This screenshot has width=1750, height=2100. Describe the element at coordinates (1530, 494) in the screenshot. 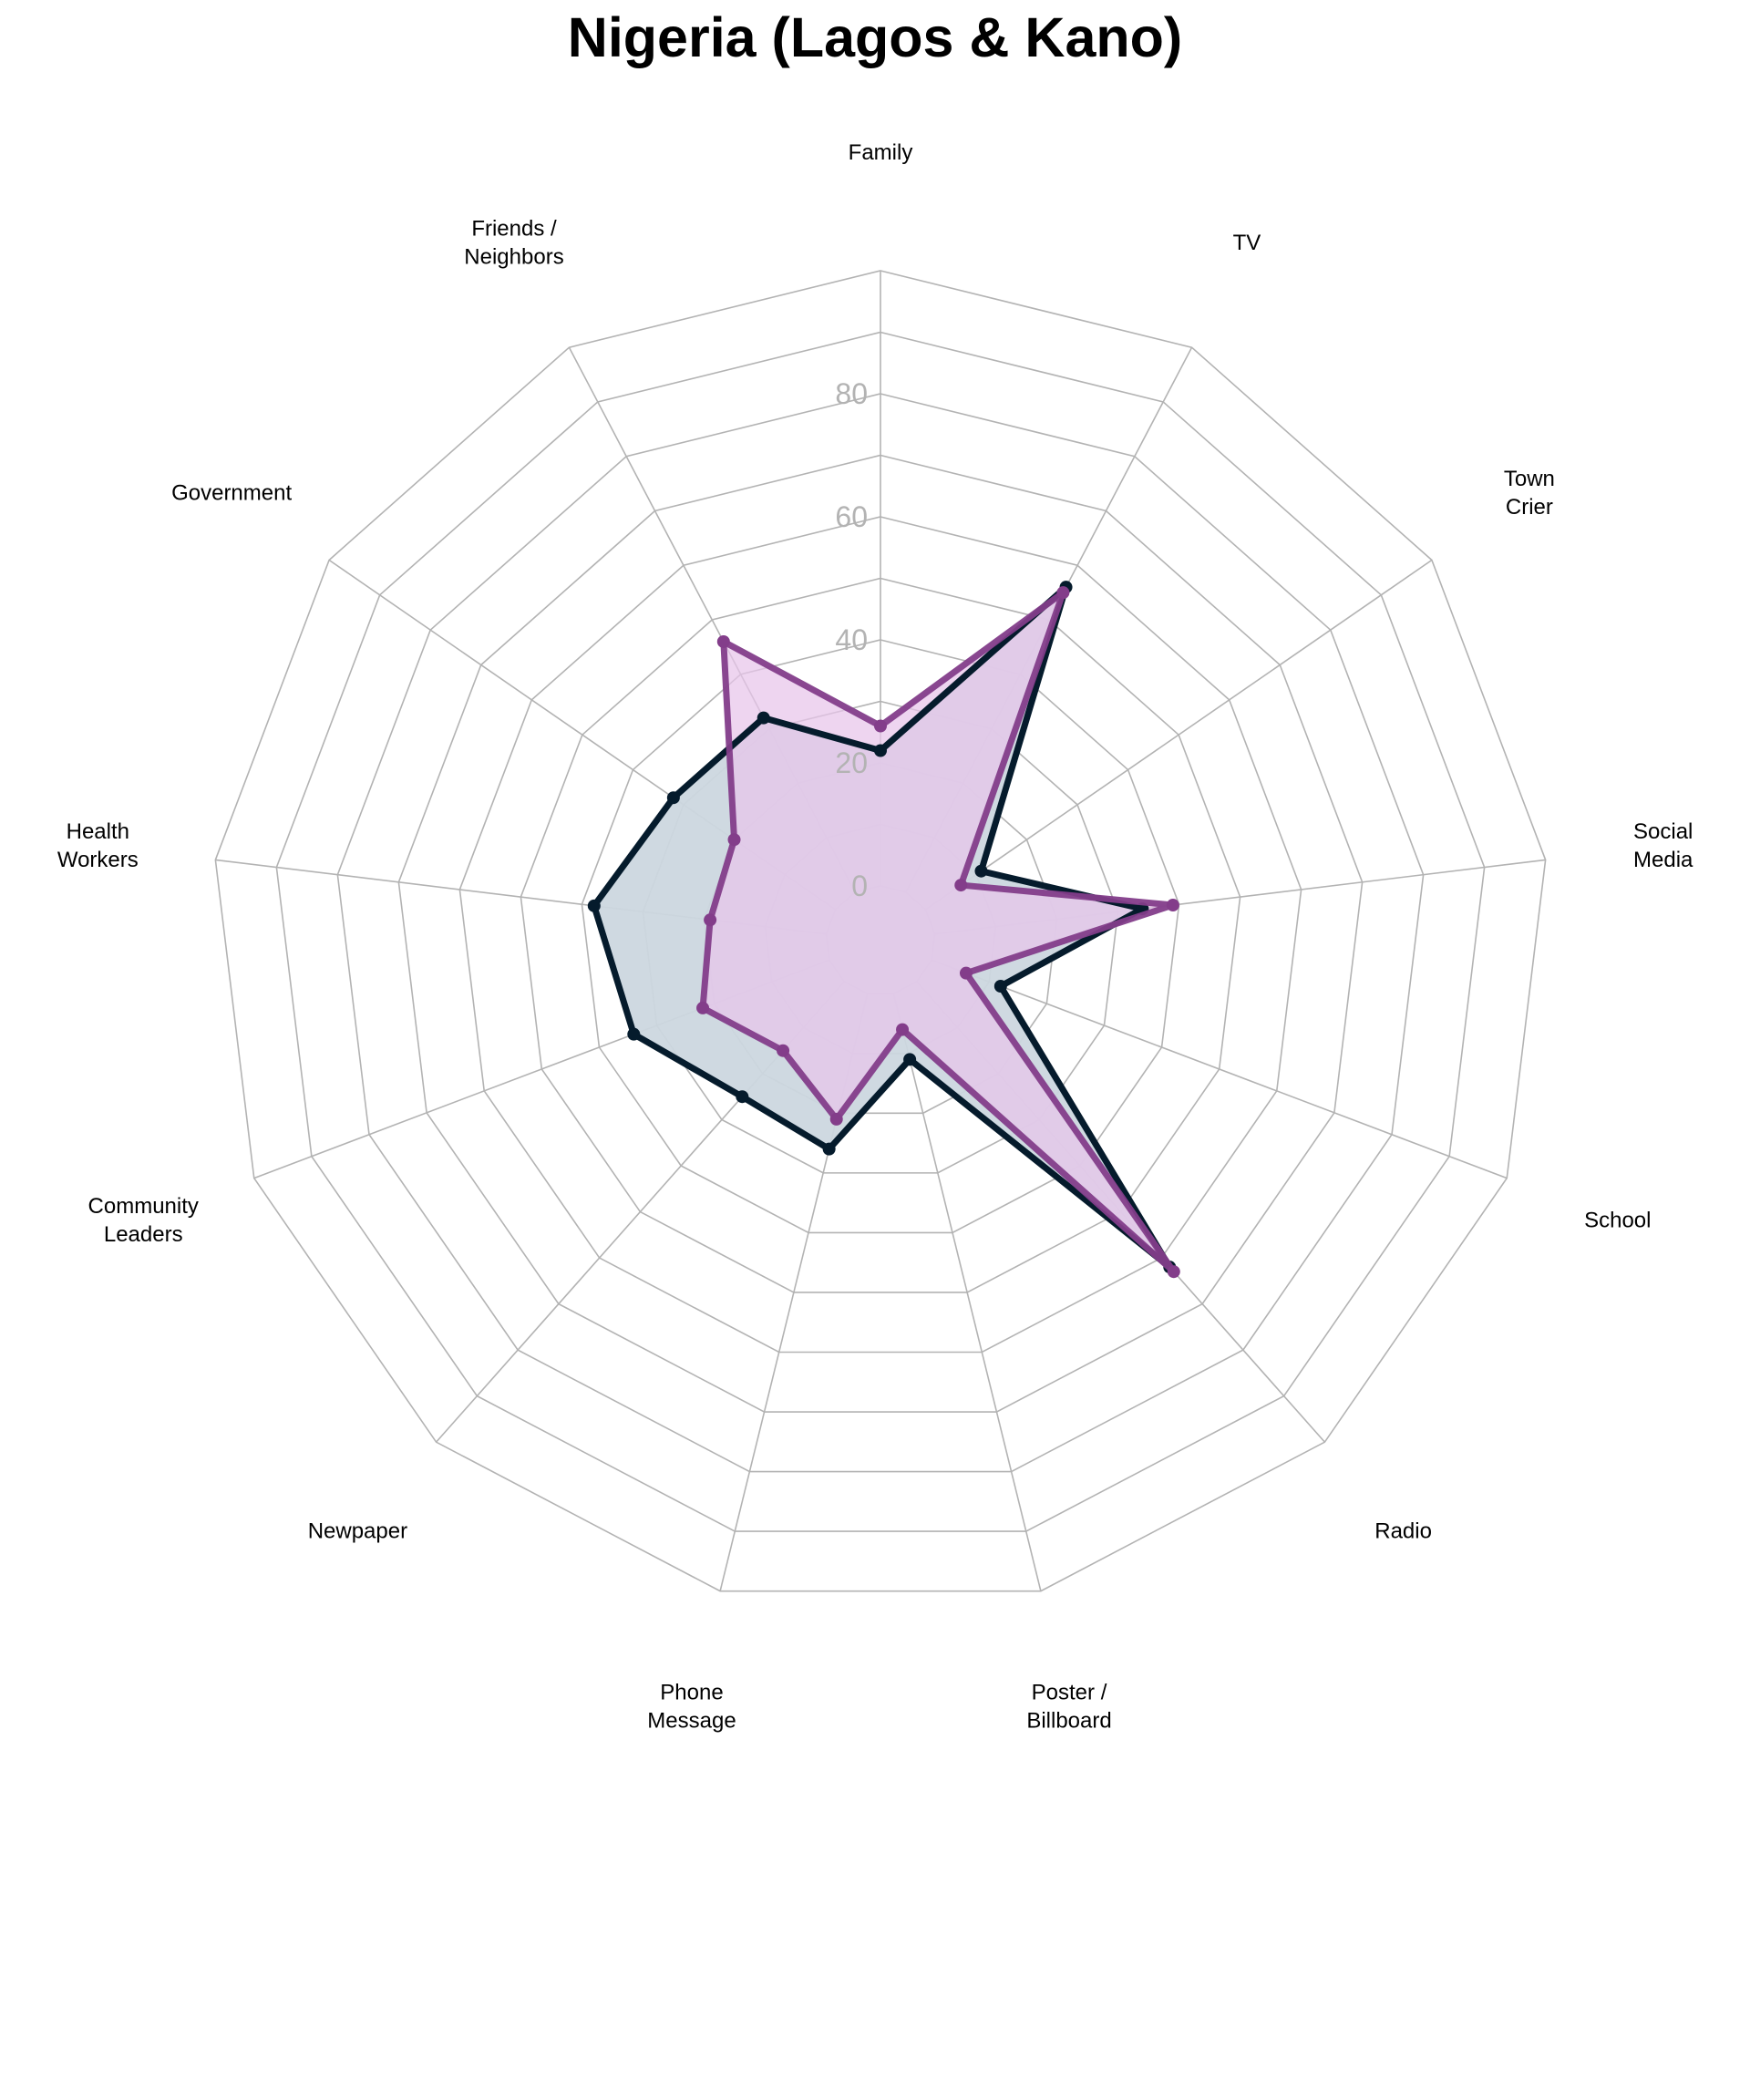

I see `category-label-2: Town Crier` at that location.